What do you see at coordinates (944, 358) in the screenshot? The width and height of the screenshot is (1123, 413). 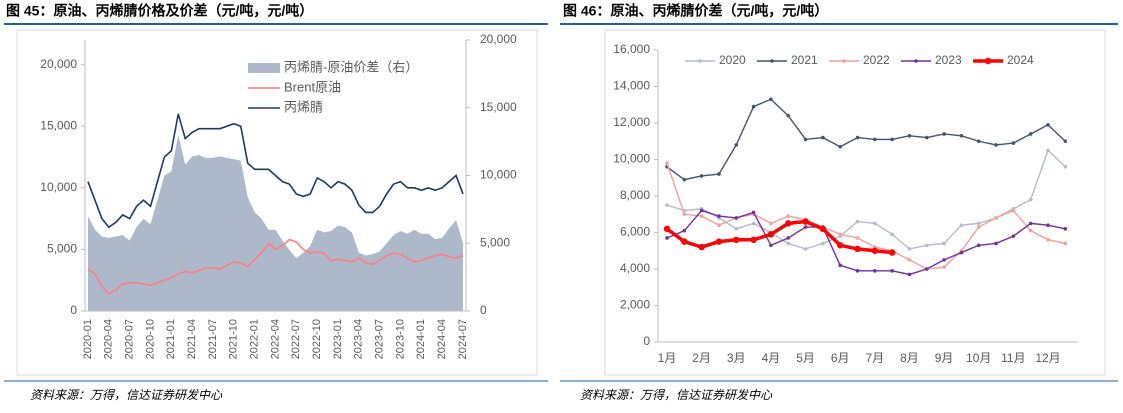 I see `x-tick-label: 9月` at bounding box center [944, 358].